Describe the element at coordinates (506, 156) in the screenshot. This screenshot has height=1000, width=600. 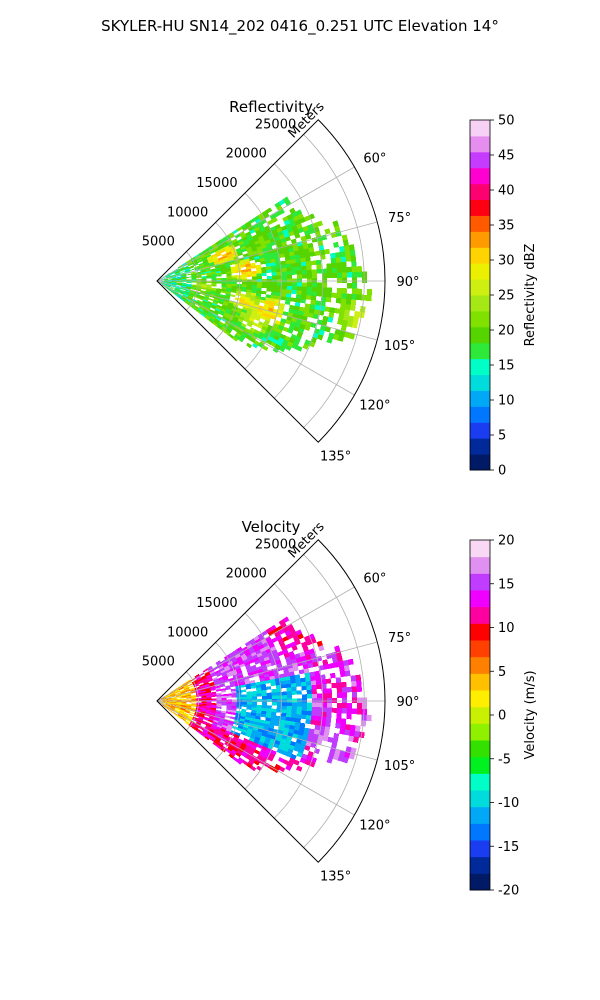
I see `colorbar-tick-label: 45` at that location.